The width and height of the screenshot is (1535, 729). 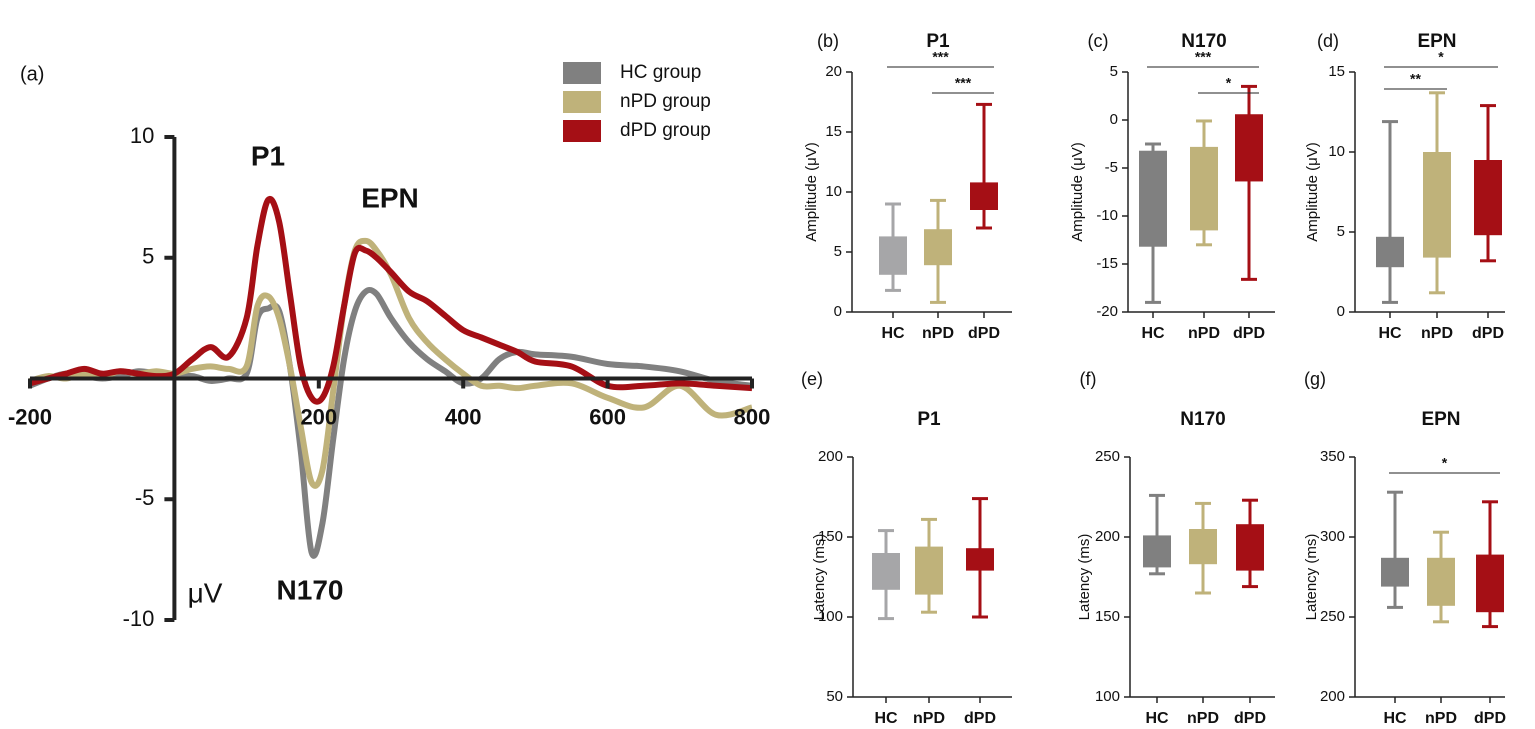 What do you see at coordinates (828, 41) in the screenshot?
I see `panel-label: (b)` at bounding box center [828, 41].